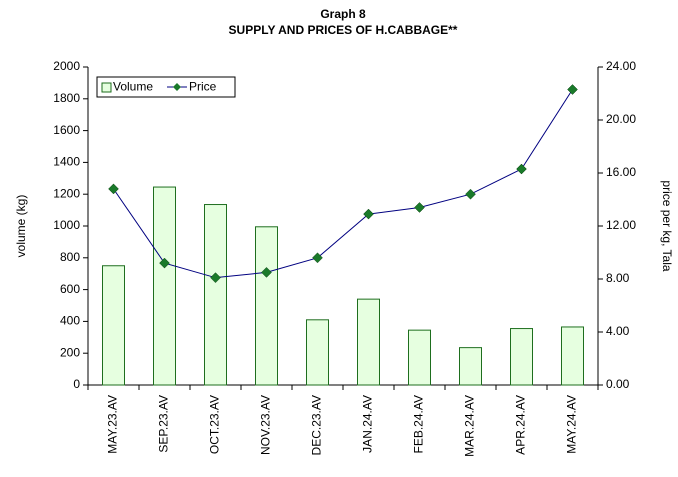 This screenshot has width=678, height=477. Describe the element at coordinates (66, 130) in the screenshot. I see `y-tick-label: 1600` at that location.